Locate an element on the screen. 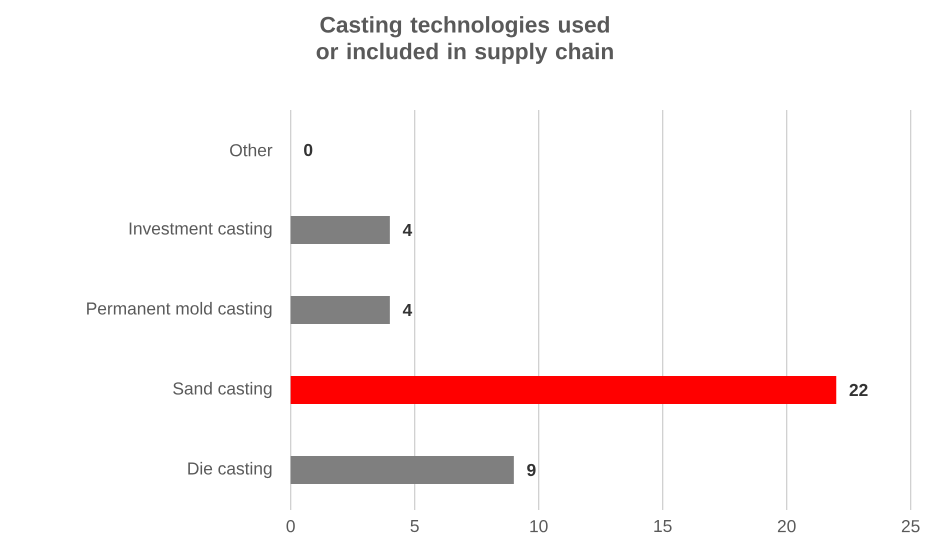  x-tick-label: 15 is located at coordinates (663, 526).